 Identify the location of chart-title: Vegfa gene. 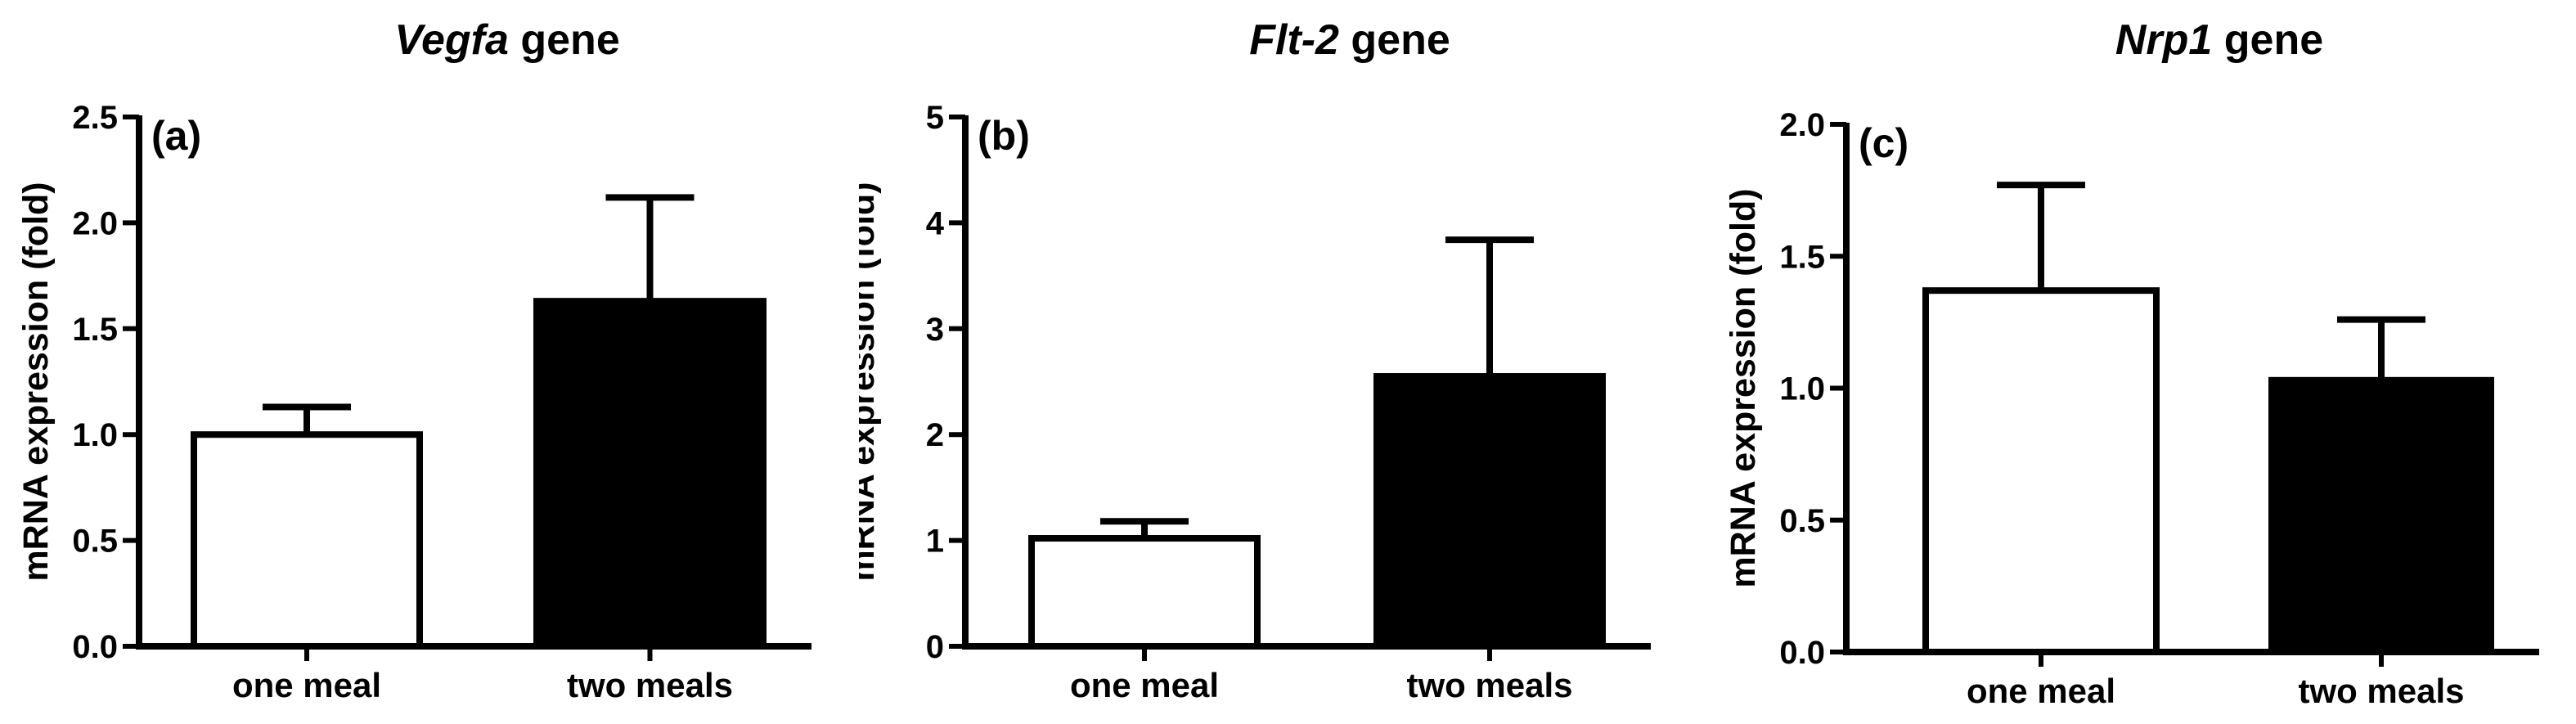
(507, 40).